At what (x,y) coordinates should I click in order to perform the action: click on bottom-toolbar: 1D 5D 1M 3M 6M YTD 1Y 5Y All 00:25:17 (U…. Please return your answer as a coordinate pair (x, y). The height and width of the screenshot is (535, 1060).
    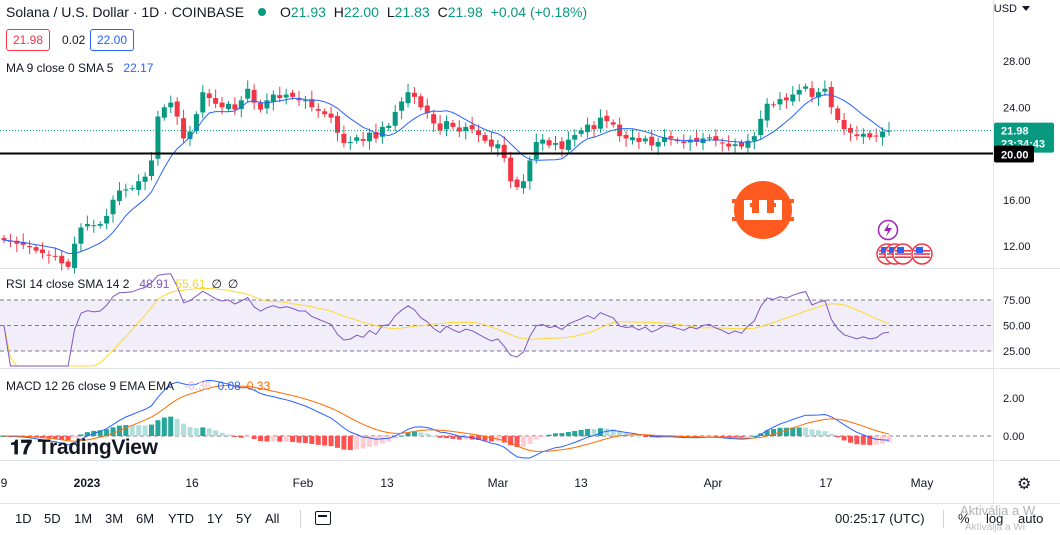
    Looking at the image, I should click on (530, 518).